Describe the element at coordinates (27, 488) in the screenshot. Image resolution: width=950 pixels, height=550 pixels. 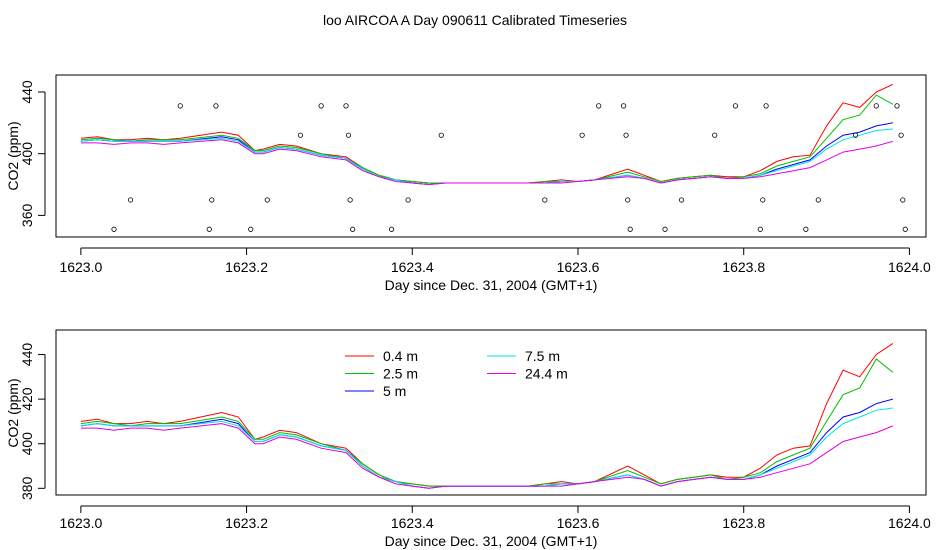
I see `y-tick-label: 380` at that location.